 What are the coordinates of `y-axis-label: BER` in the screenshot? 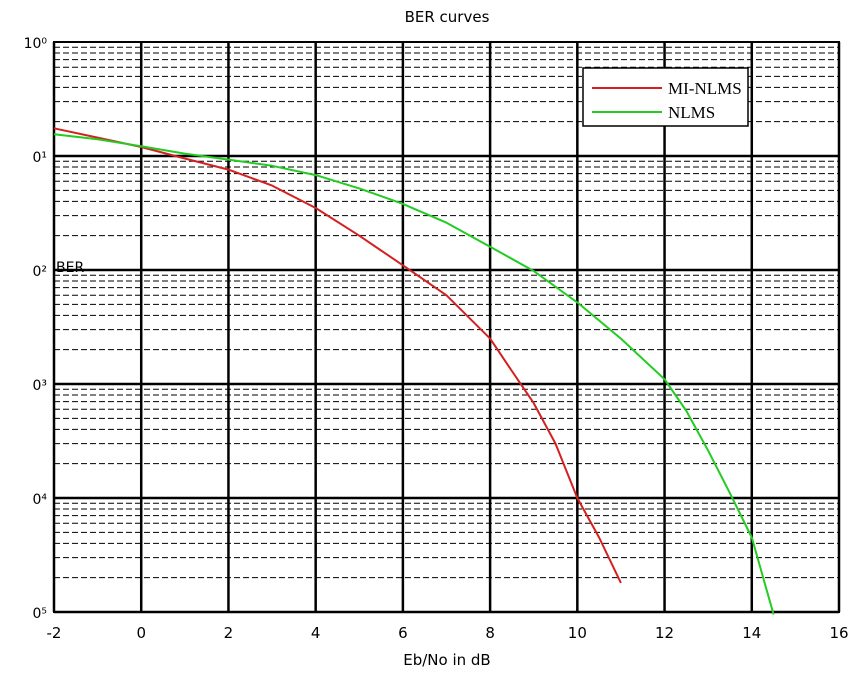 It's located at (70, 268).